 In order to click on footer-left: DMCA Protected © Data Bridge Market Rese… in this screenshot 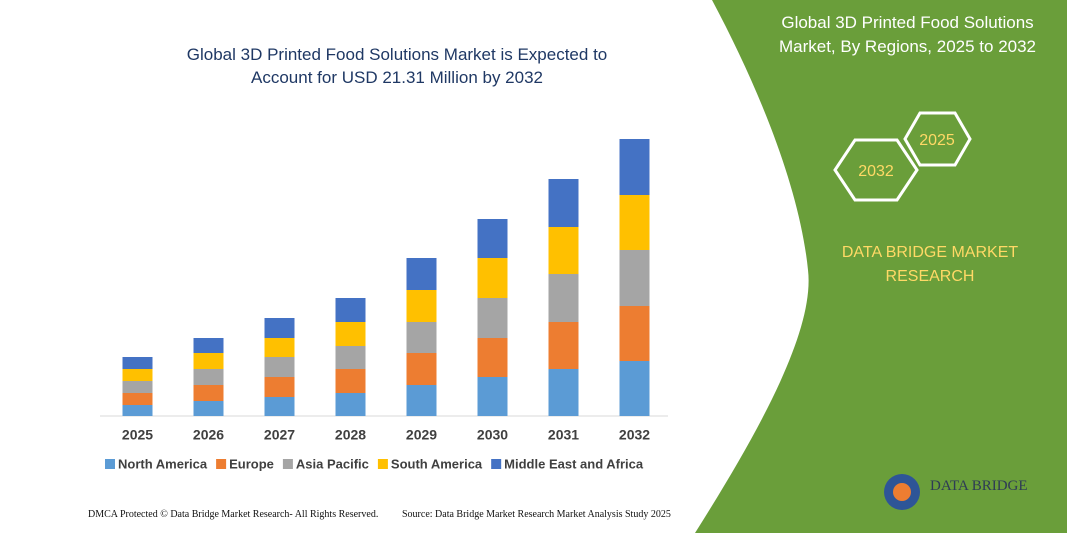, I will do `click(233, 514)`.